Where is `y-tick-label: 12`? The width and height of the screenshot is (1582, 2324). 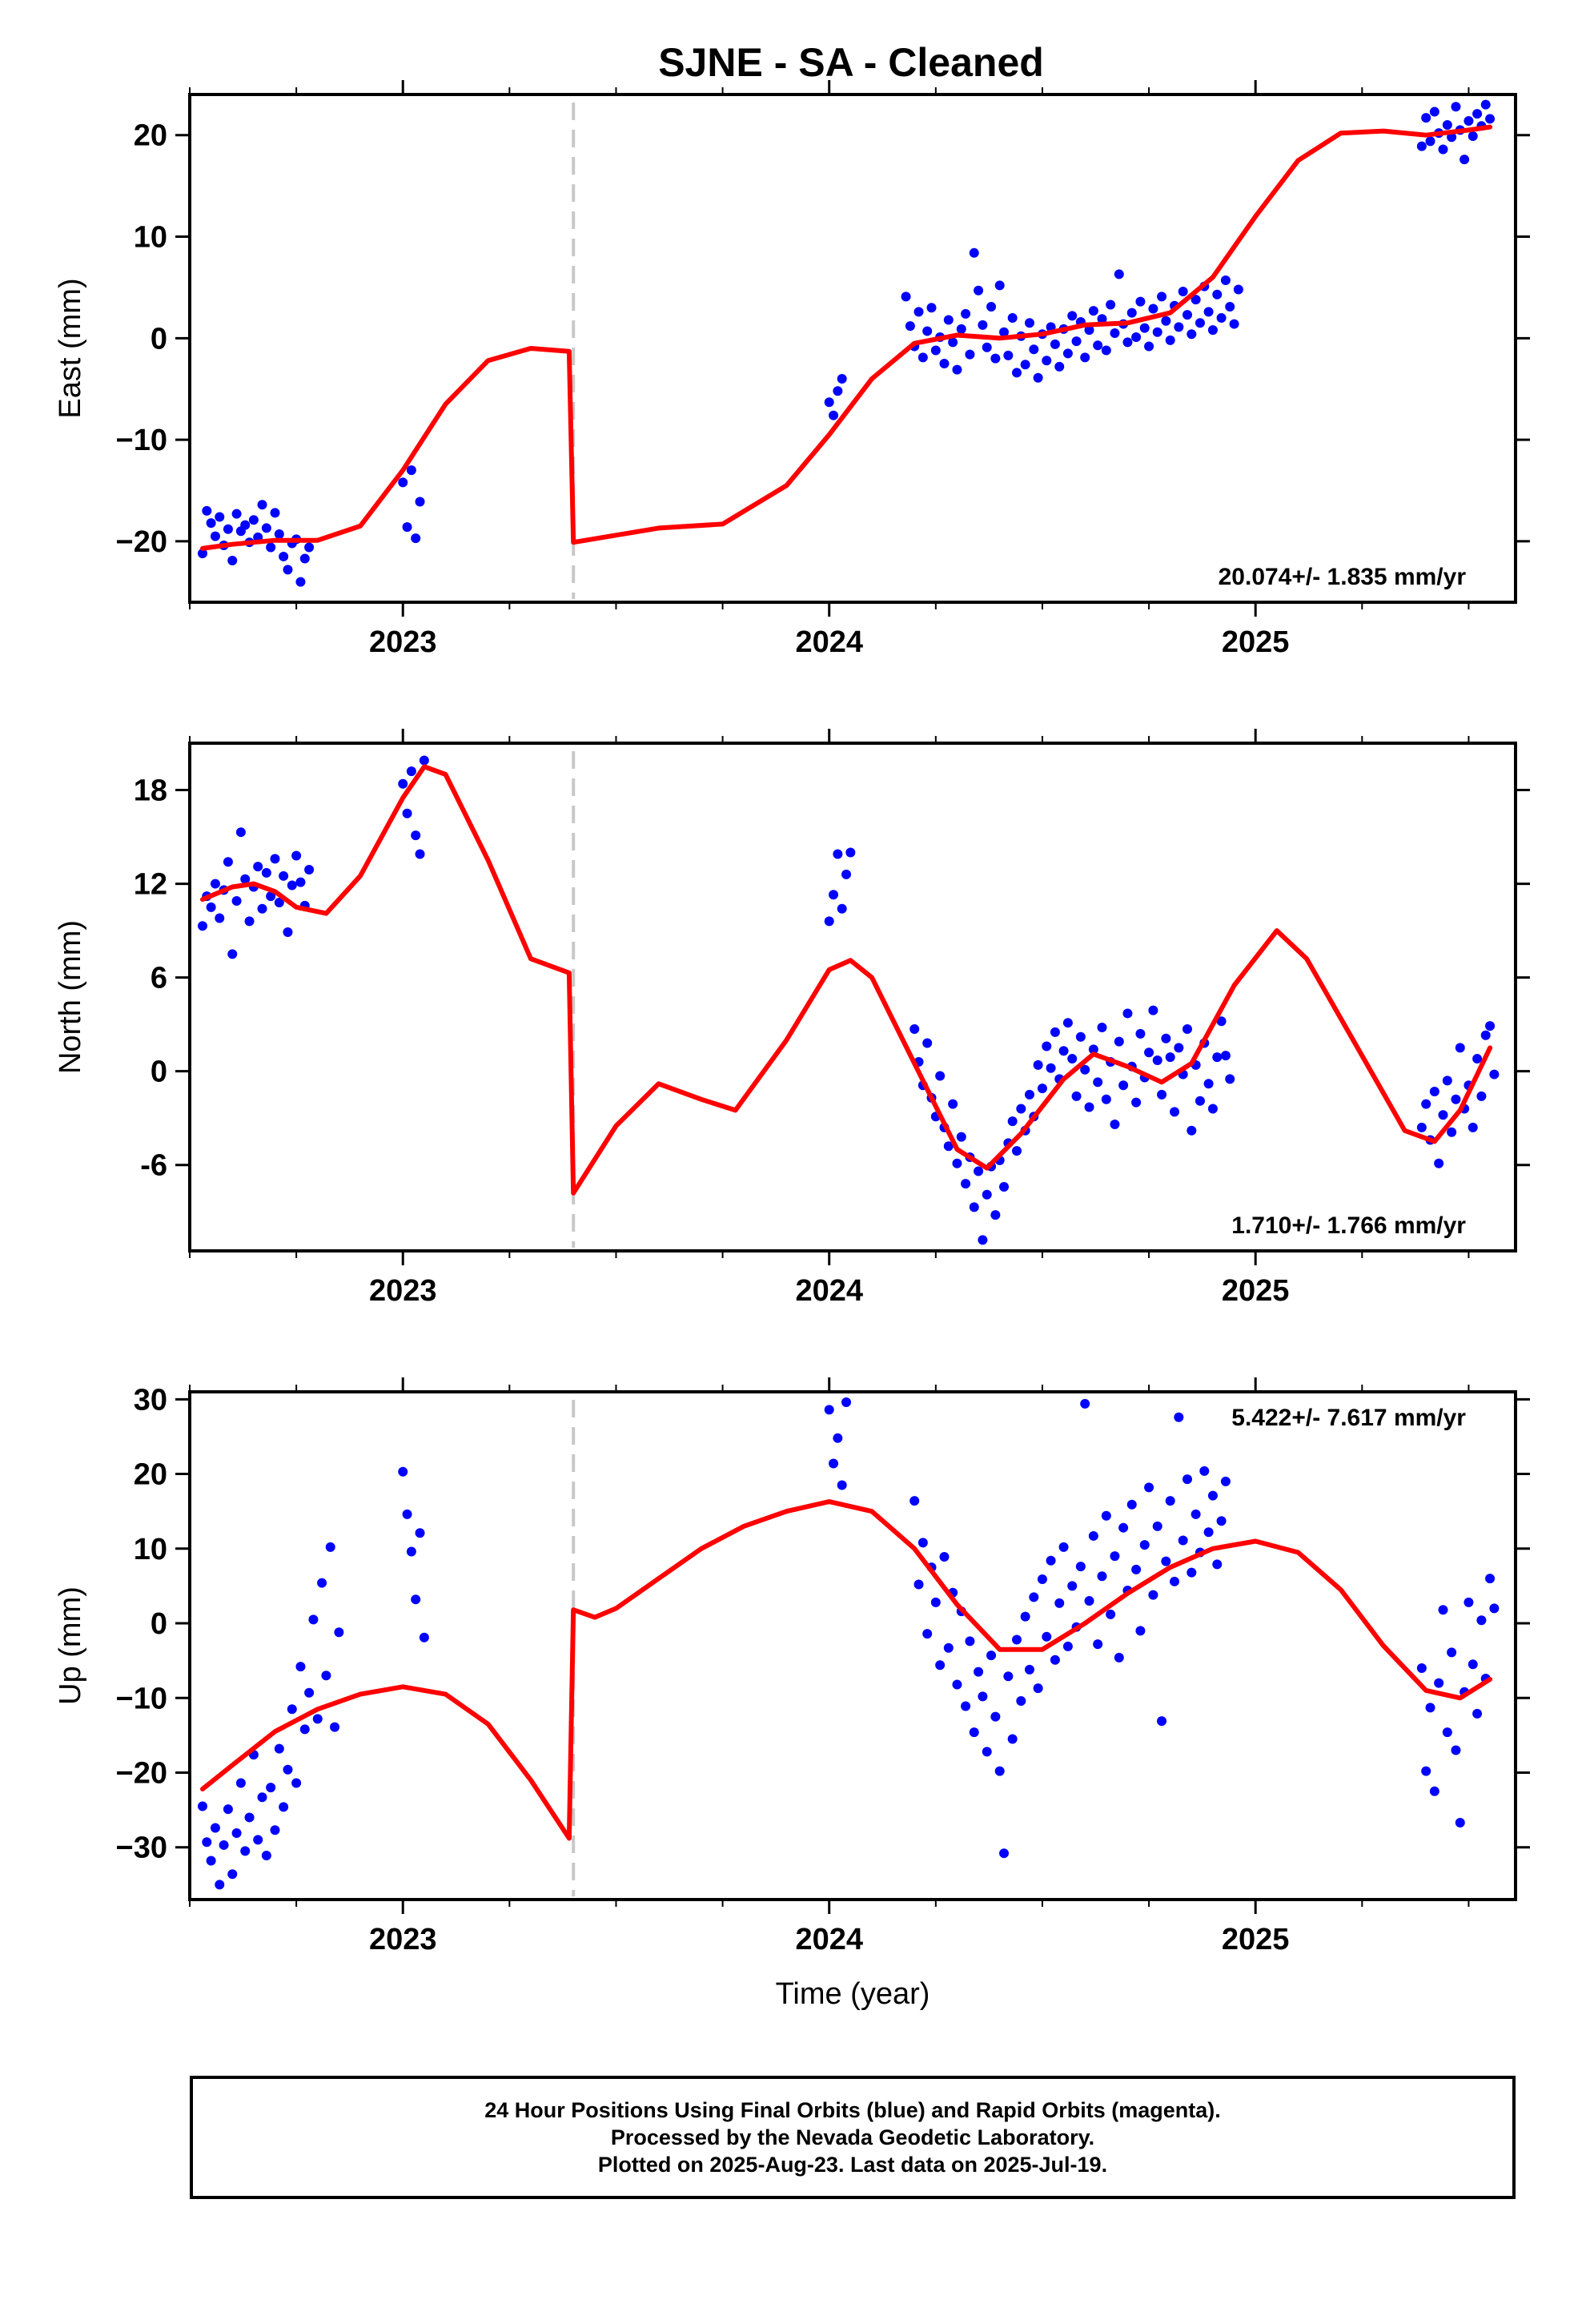 y-tick-label: 12 is located at coordinates (151, 885).